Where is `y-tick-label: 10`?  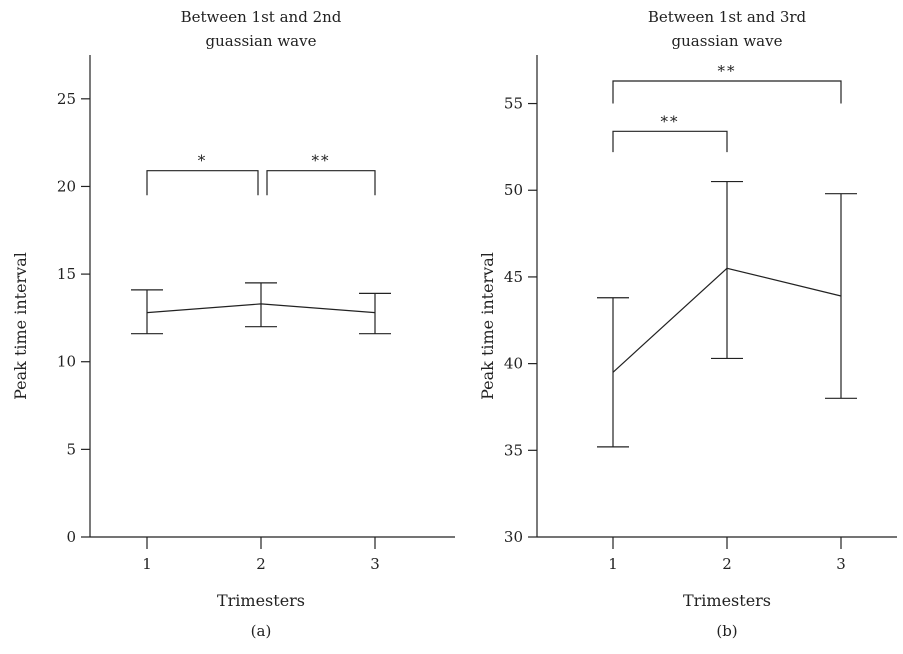 y-tick-label: 10 is located at coordinates (66, 362).